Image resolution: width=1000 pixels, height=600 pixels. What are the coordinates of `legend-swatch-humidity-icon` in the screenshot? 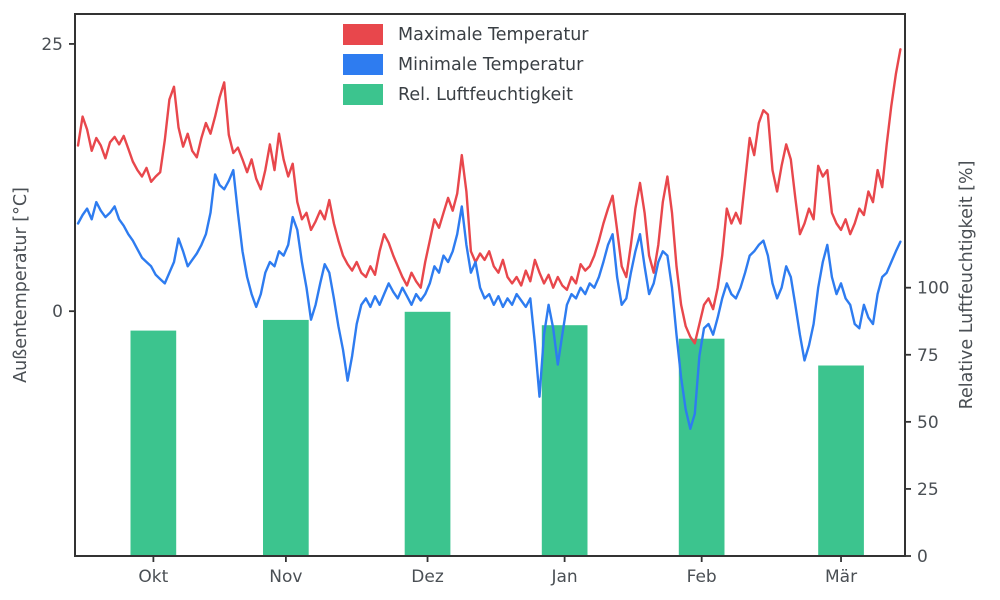 It's located at (363, 94).